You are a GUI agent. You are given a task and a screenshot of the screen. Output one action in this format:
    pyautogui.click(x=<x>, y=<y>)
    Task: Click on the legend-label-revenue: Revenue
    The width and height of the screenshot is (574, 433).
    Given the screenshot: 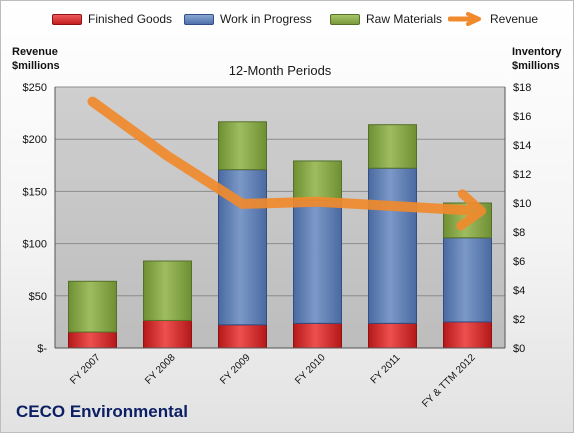 What is the action you would take?
    pyautogui.click(x=514, y=19)
    